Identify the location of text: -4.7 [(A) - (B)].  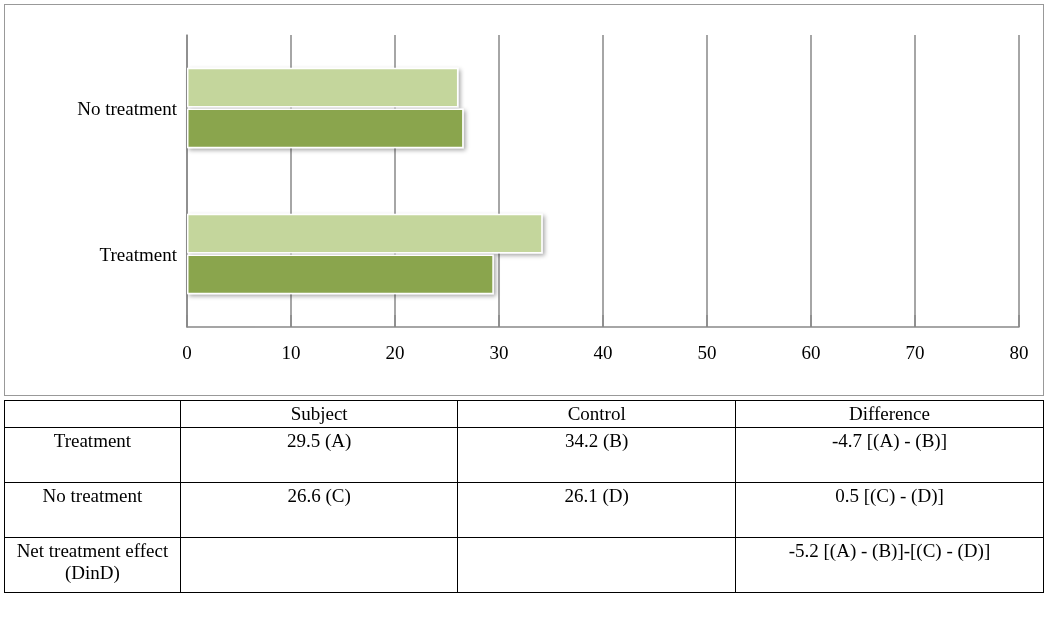
(889, 455).